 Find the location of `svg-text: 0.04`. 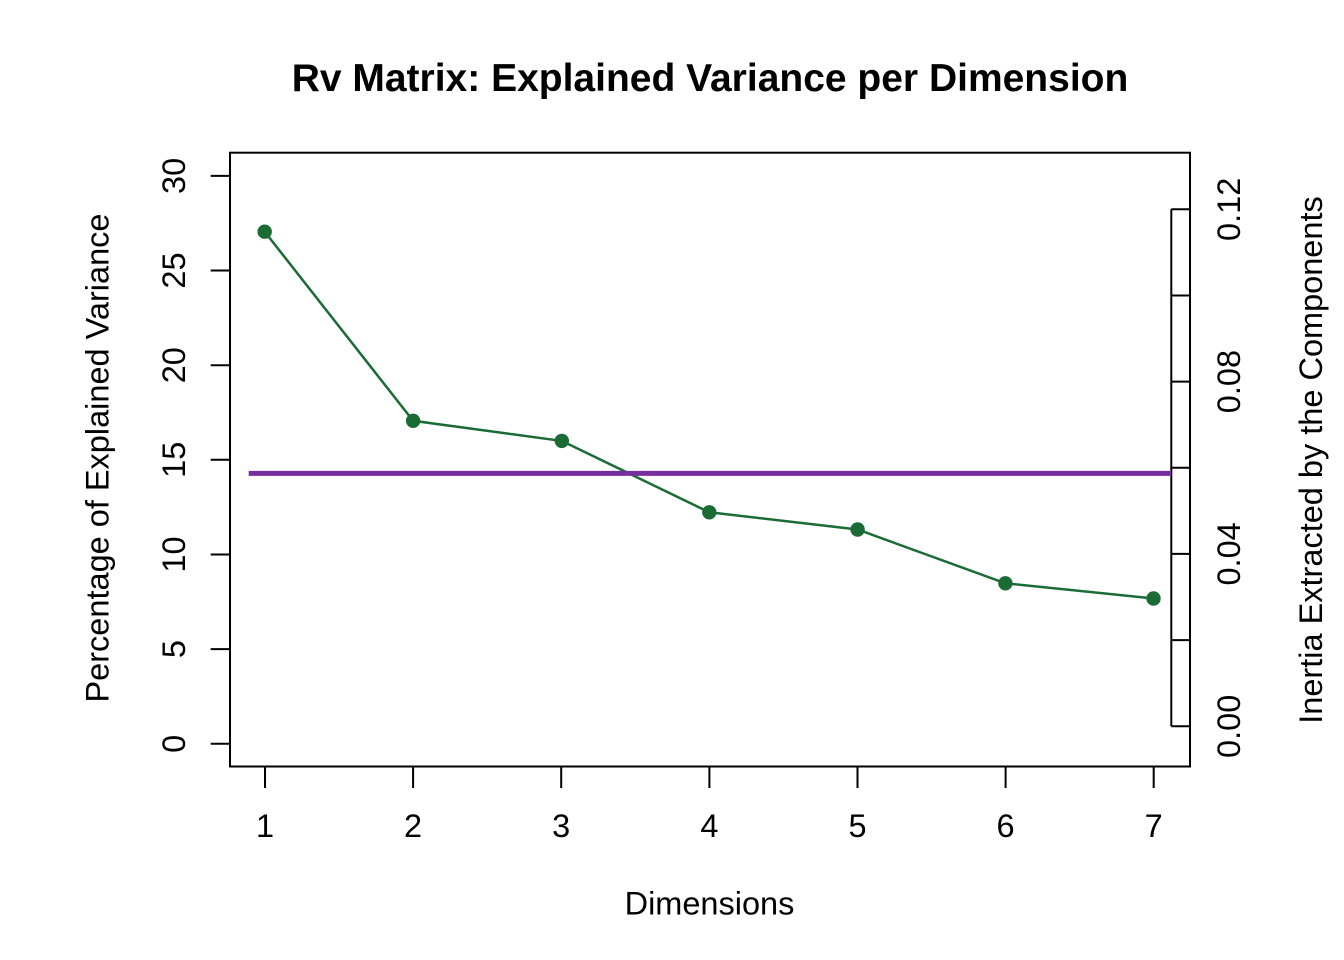

svg-text: 0.04 is located at coordinates (1229, 553).